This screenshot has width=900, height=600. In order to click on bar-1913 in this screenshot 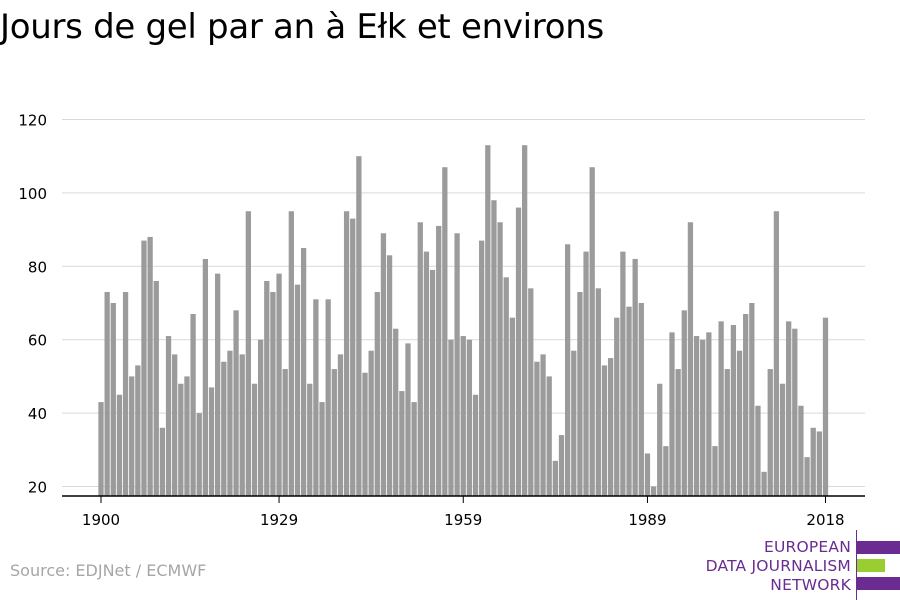, I will do `click(181, 439)`.